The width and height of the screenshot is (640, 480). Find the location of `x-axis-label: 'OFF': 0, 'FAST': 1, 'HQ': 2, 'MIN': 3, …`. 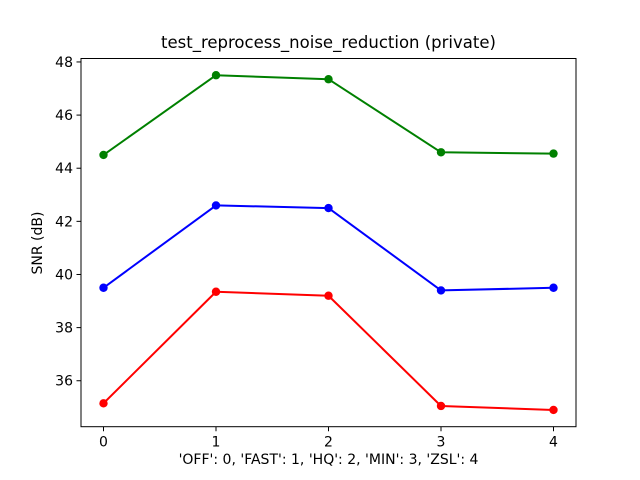

x-axis-label: 'OFF': 0, 'FAST': 1, 'HQ': 2, 'MIN': 3, … is located at coordinates (328, 460).